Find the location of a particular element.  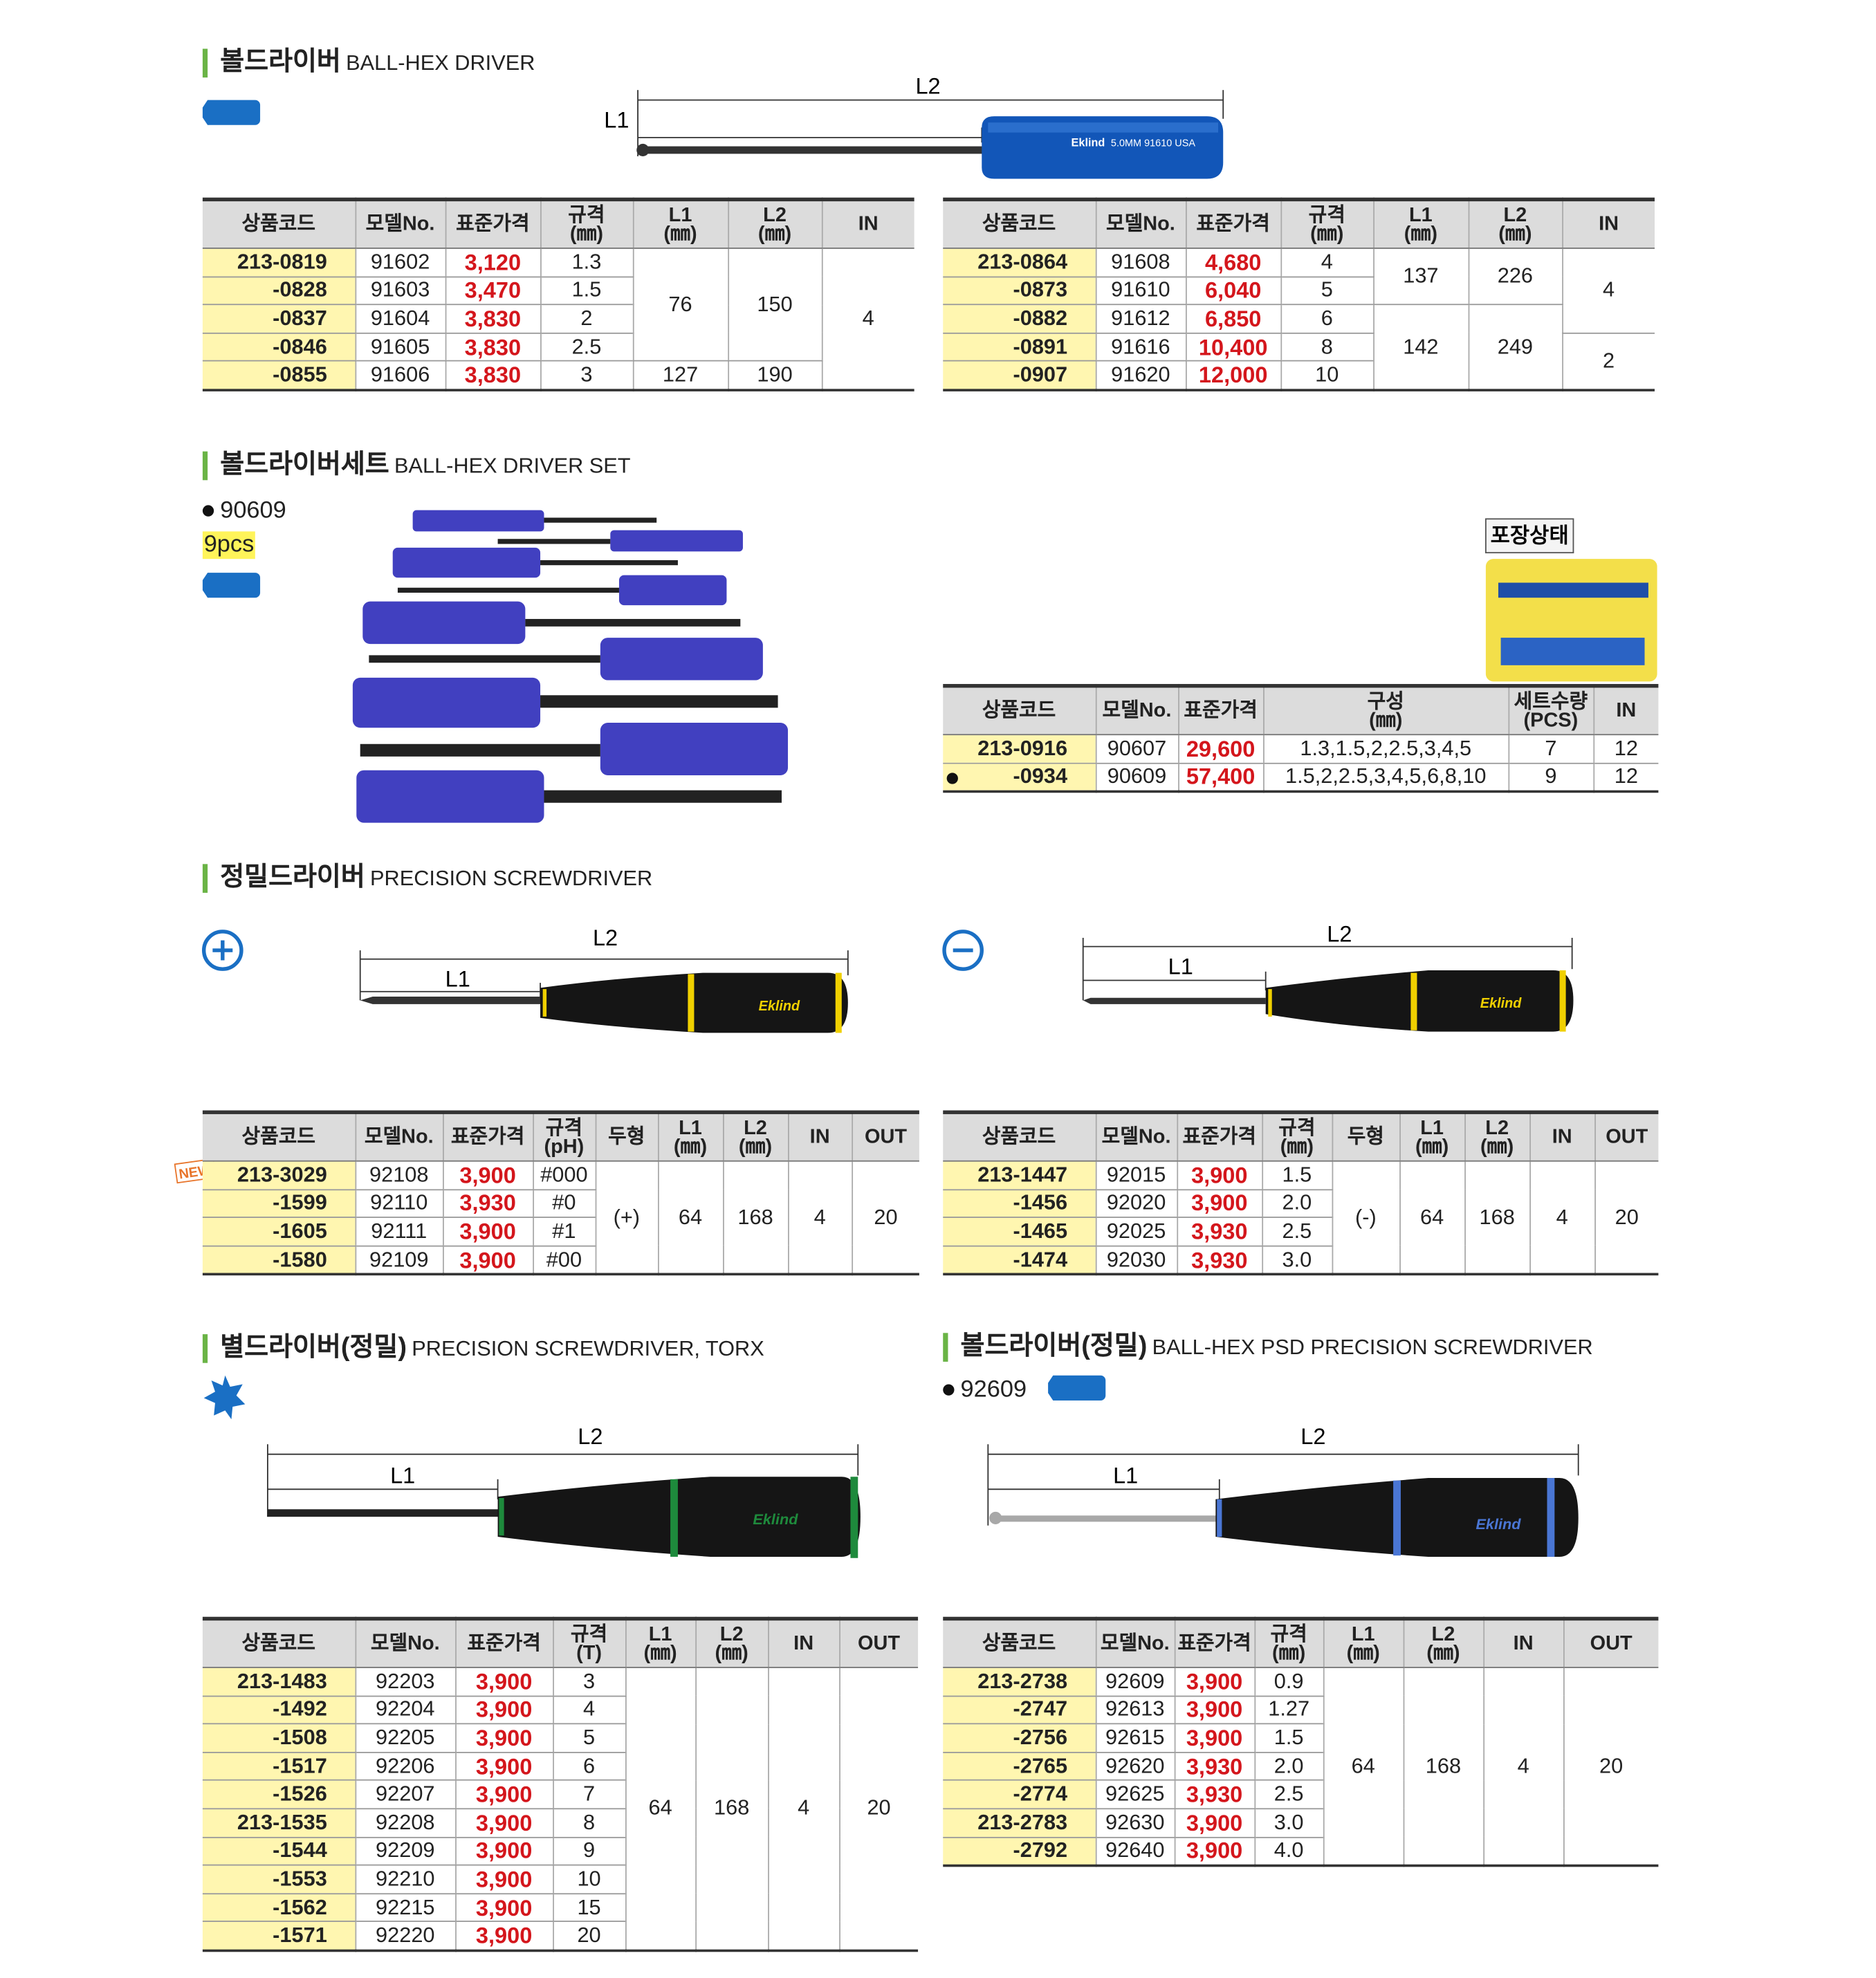

product-code: 213-1535 is located at coordinates (279, 1823).